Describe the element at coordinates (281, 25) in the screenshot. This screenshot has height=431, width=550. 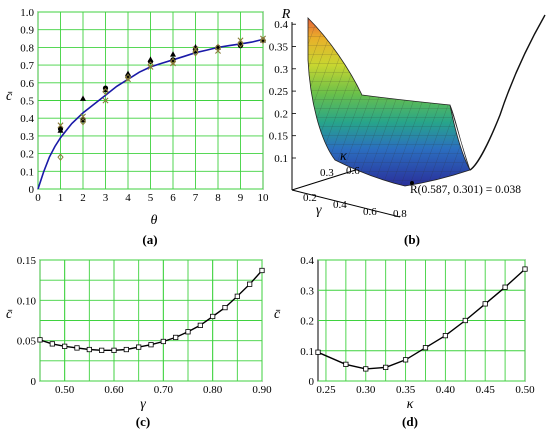
I see `panel-b-ztick-label: 0.4` at that location.